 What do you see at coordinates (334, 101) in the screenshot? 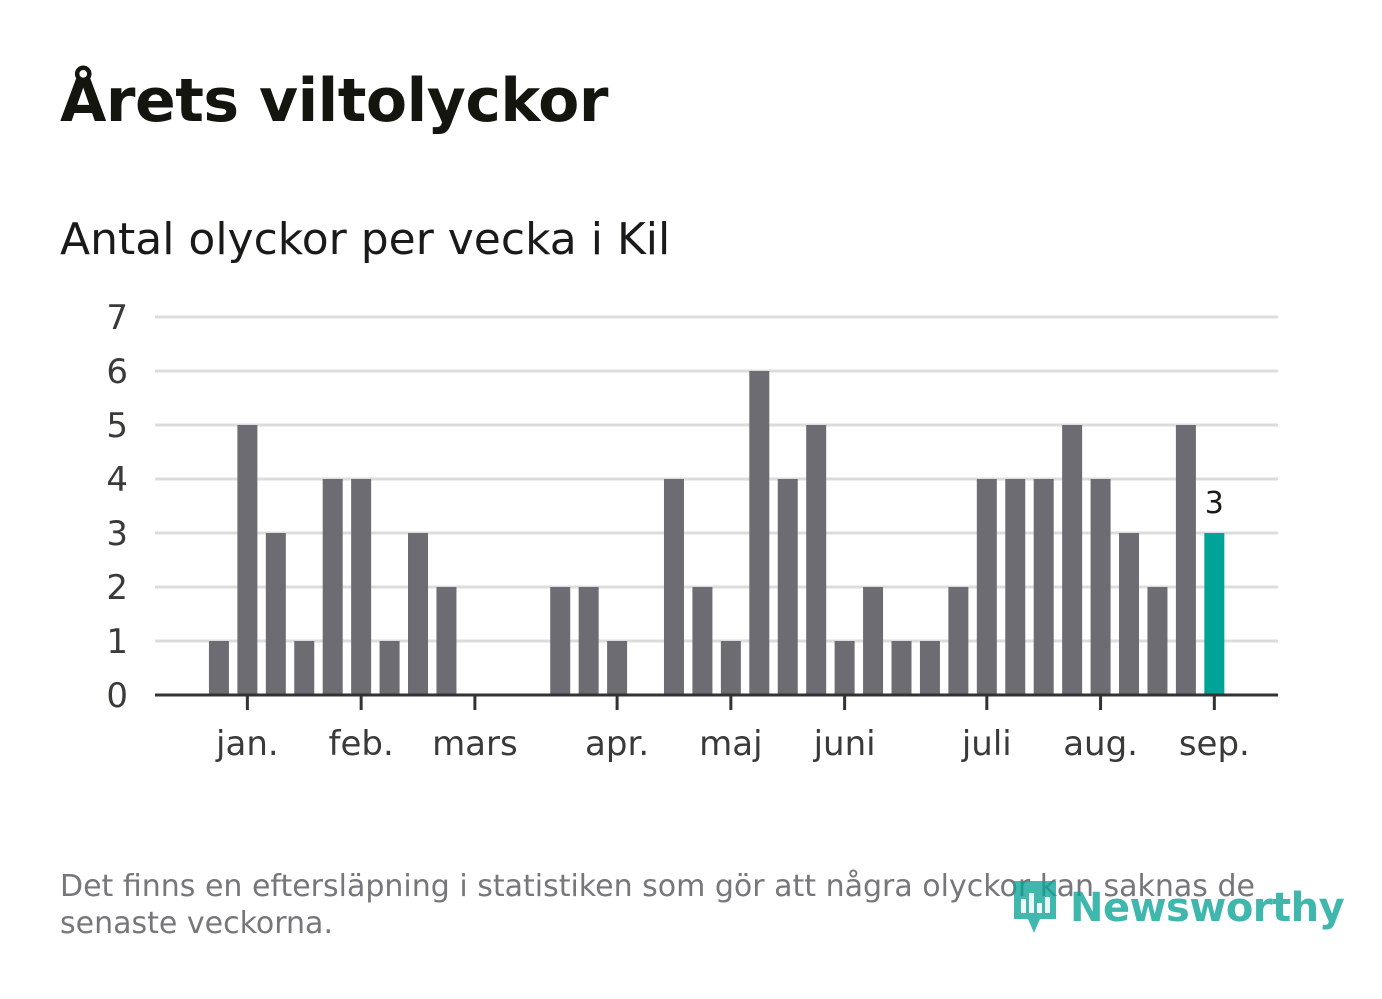
I see `chart-title: Årets viltolyckor` at bounding box center [334, 101].